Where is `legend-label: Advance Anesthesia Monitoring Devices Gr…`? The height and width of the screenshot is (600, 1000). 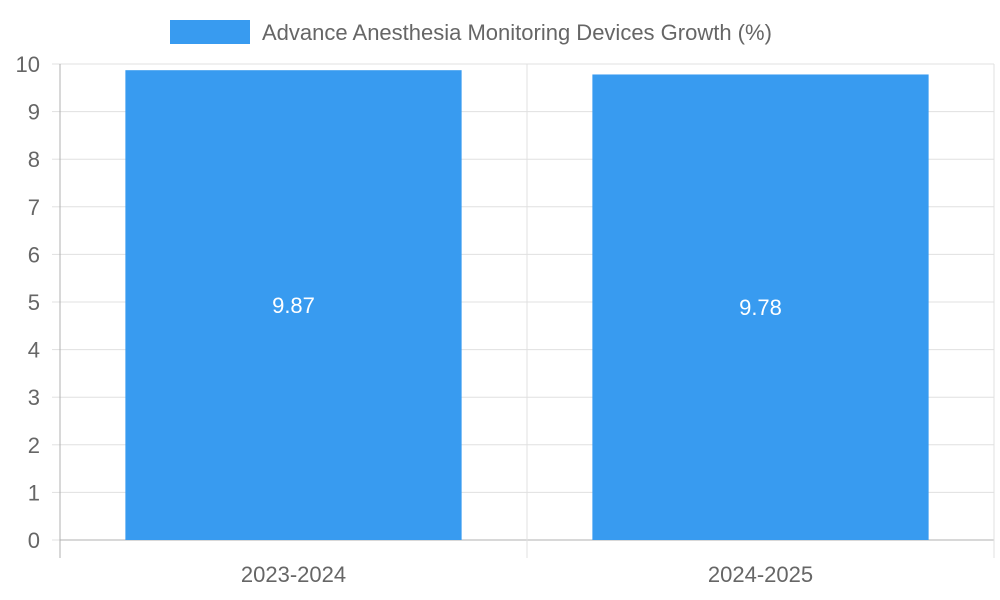 legend-label: Advance Anesthesia Monitoring Devices Gr… is located at coordinates (517, 32).